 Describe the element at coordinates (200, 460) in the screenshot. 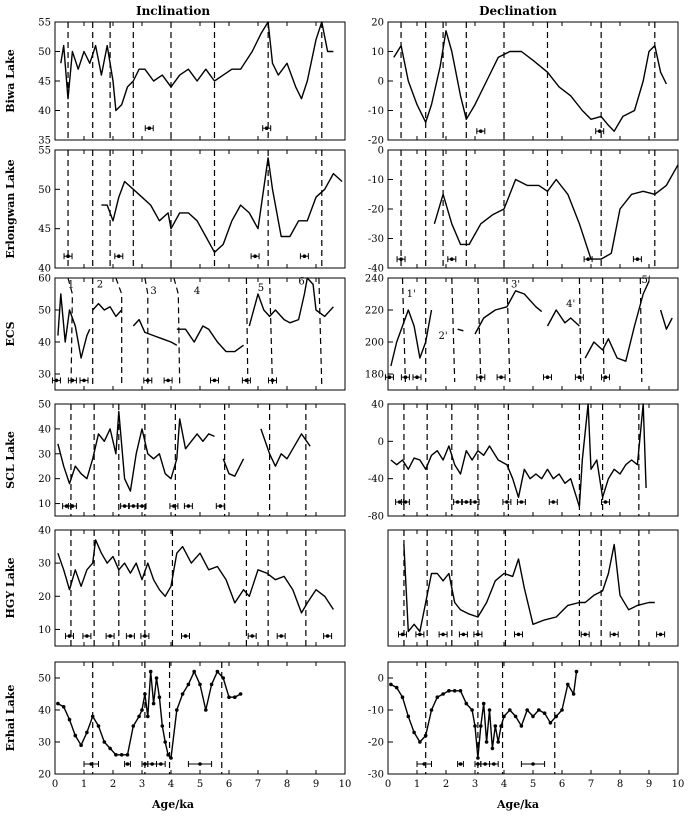

I see `panel-frame` at that location.